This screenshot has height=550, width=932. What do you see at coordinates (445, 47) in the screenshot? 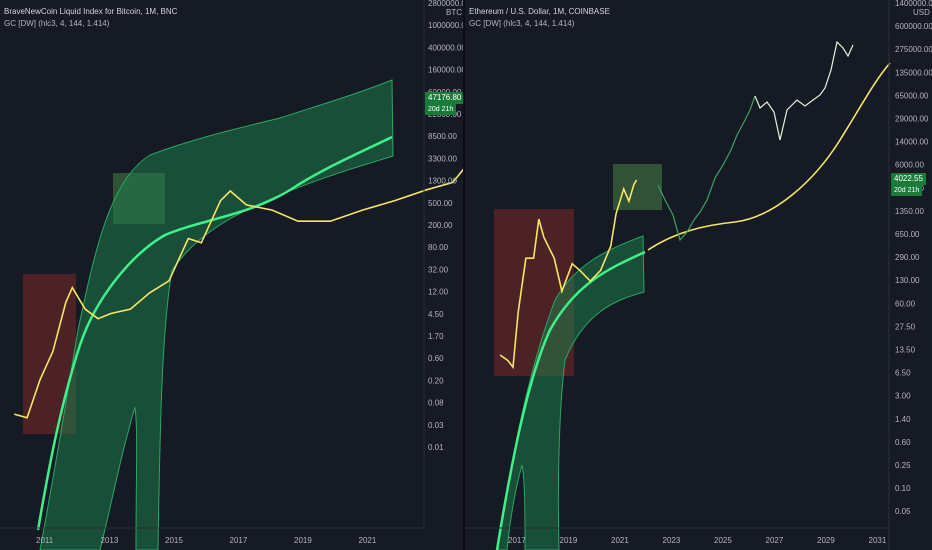
I see `y-tick-label: 400000.00` at bounding box center [445, 47].